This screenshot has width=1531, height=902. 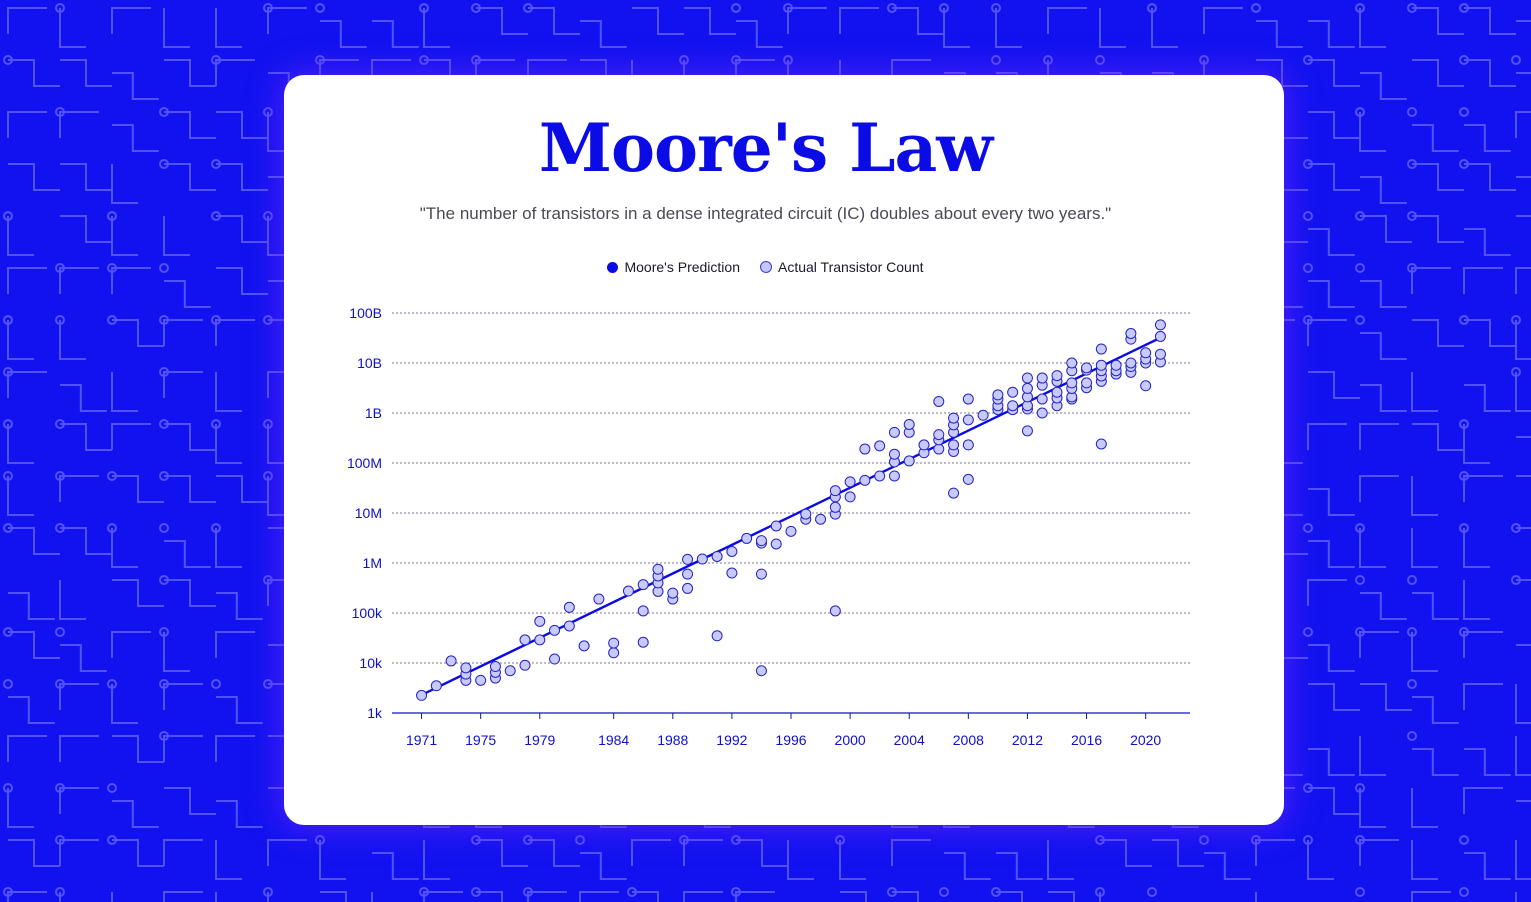 I want to click on x-tick-label: 2000, so click(x=850, y=740).